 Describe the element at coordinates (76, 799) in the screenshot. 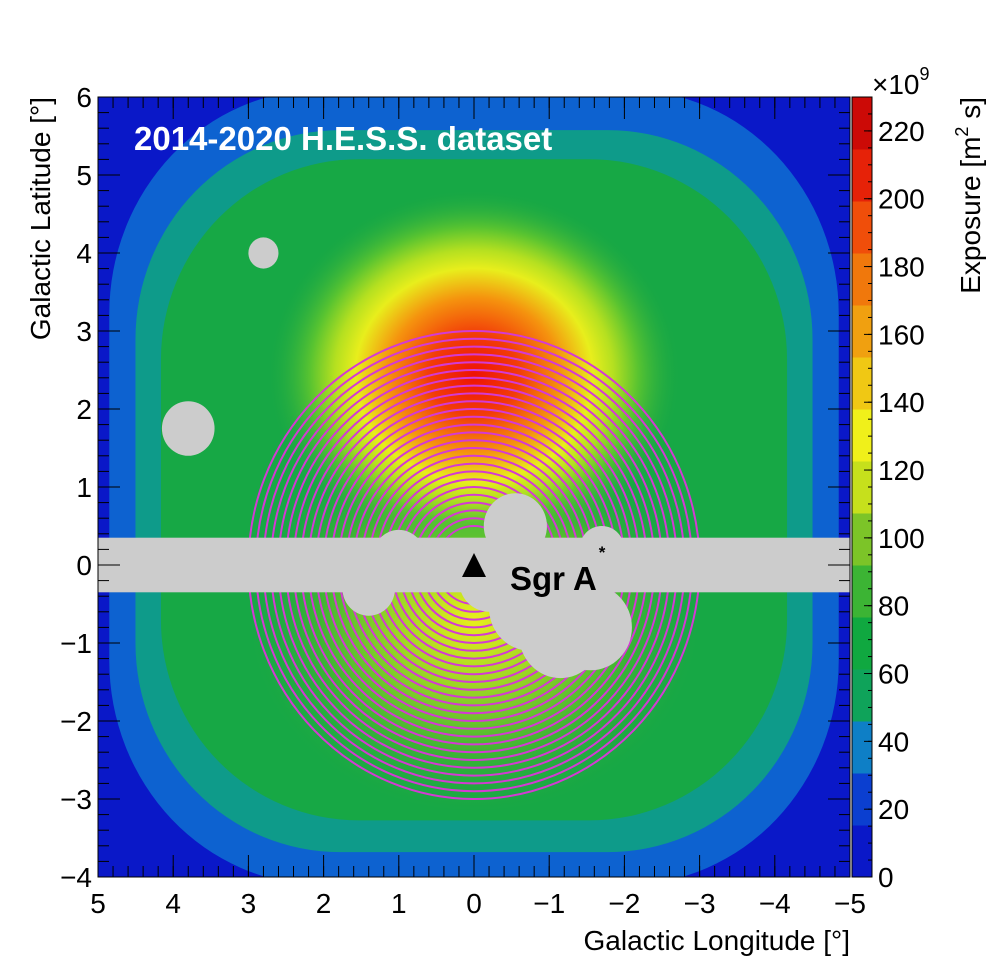

I see `y-tick-label: −3` at that location.